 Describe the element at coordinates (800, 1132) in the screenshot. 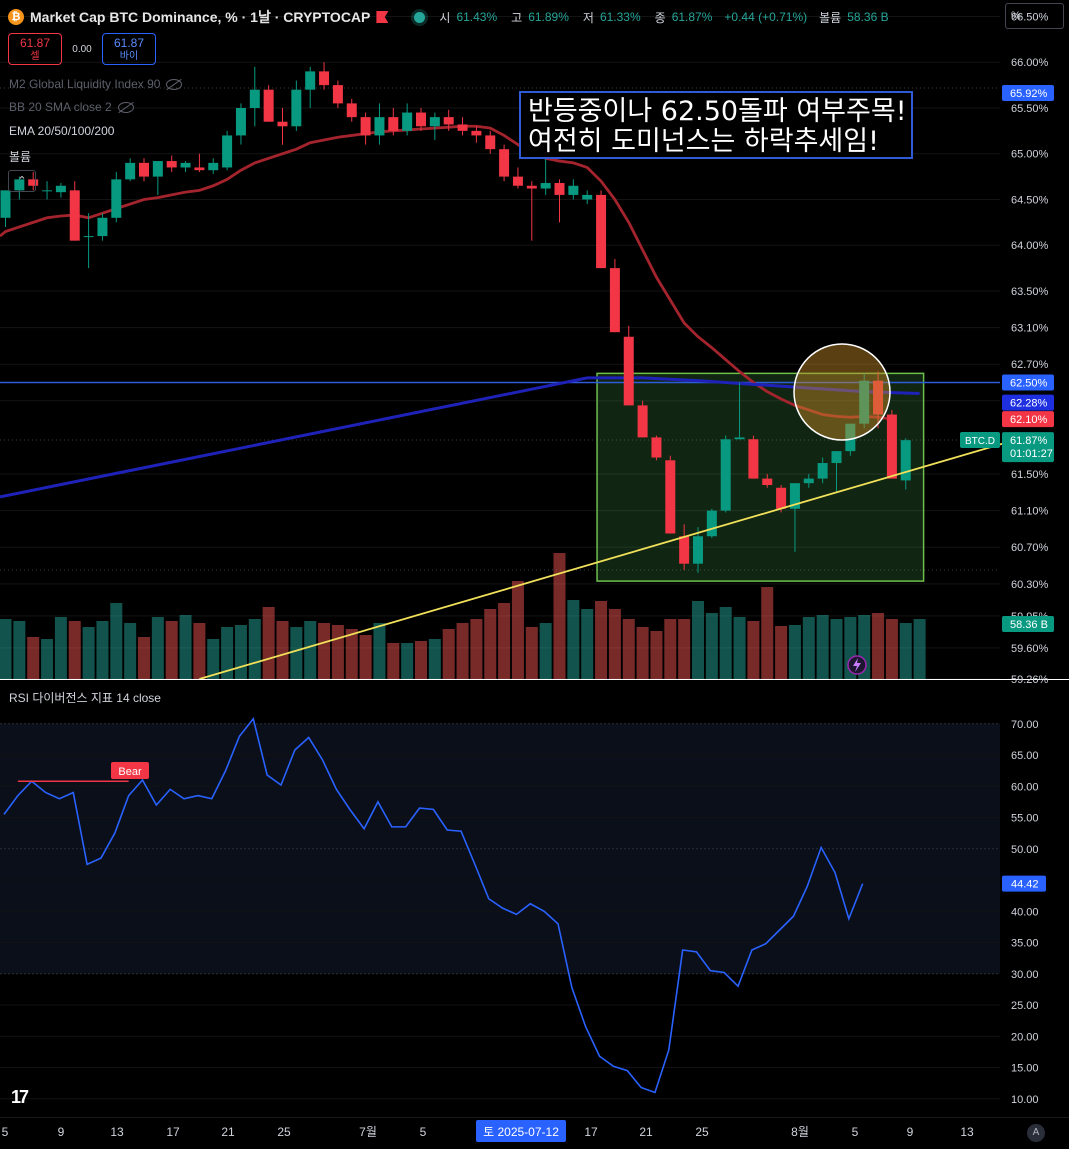

I see `time-tick-label: 8월` at that location.